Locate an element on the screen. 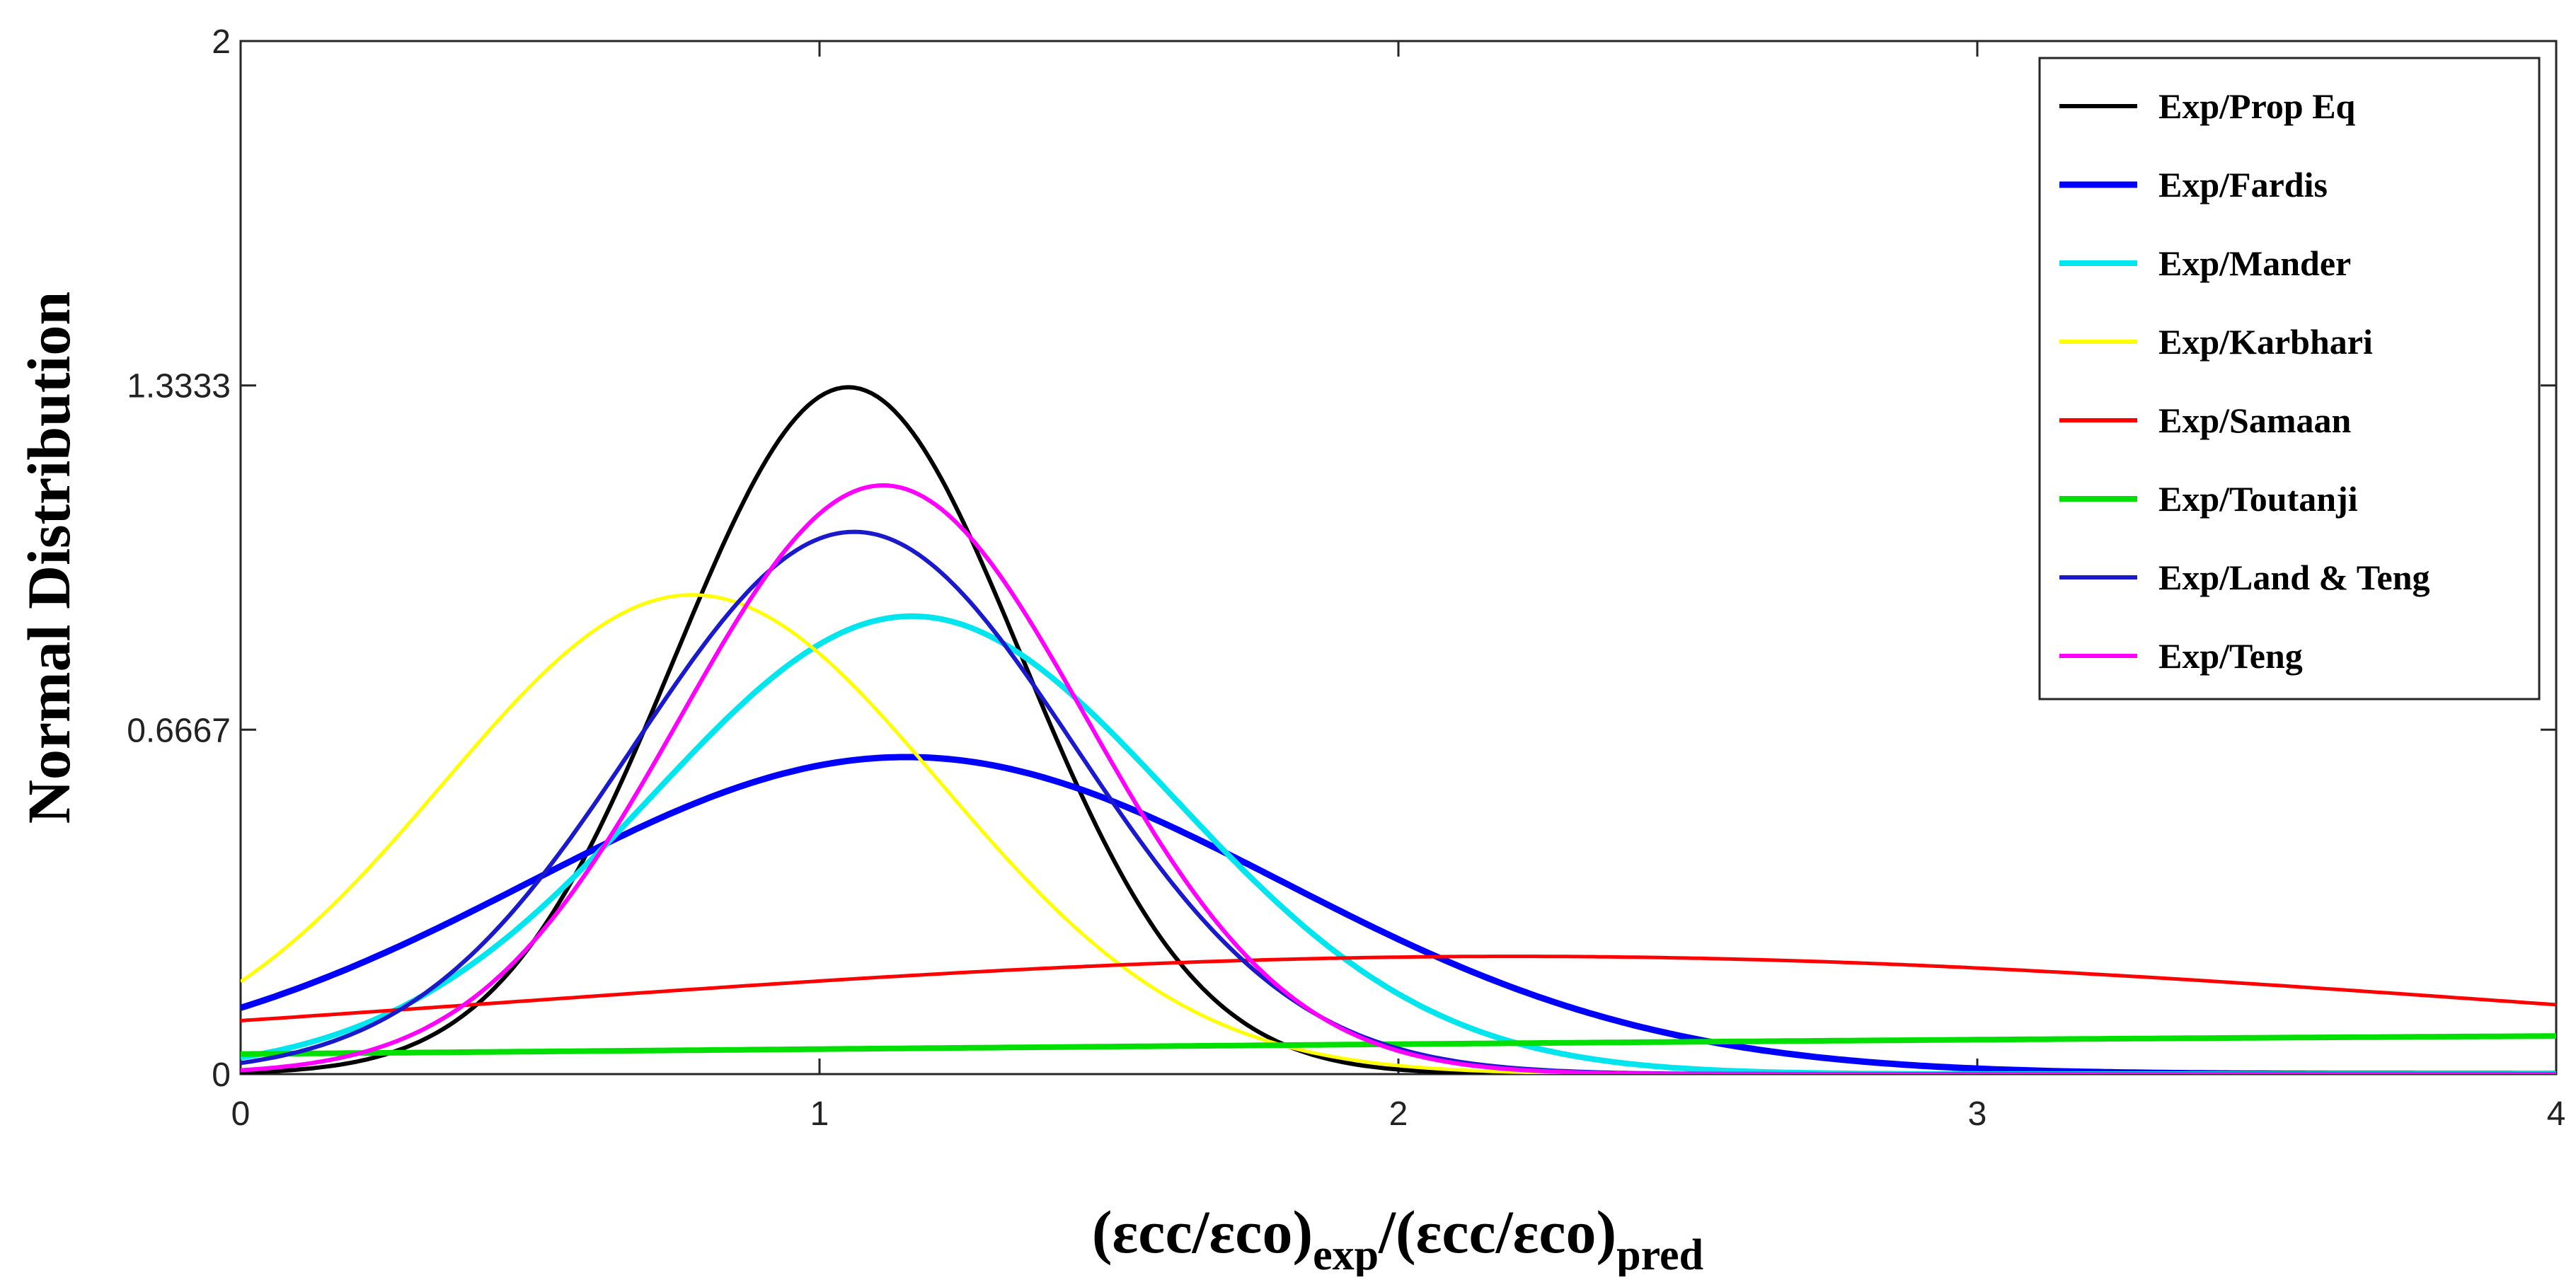  x-axis-title: (εcc/εco)exp/(εcc/εco)pred is located at coordinates (1397, 1237).